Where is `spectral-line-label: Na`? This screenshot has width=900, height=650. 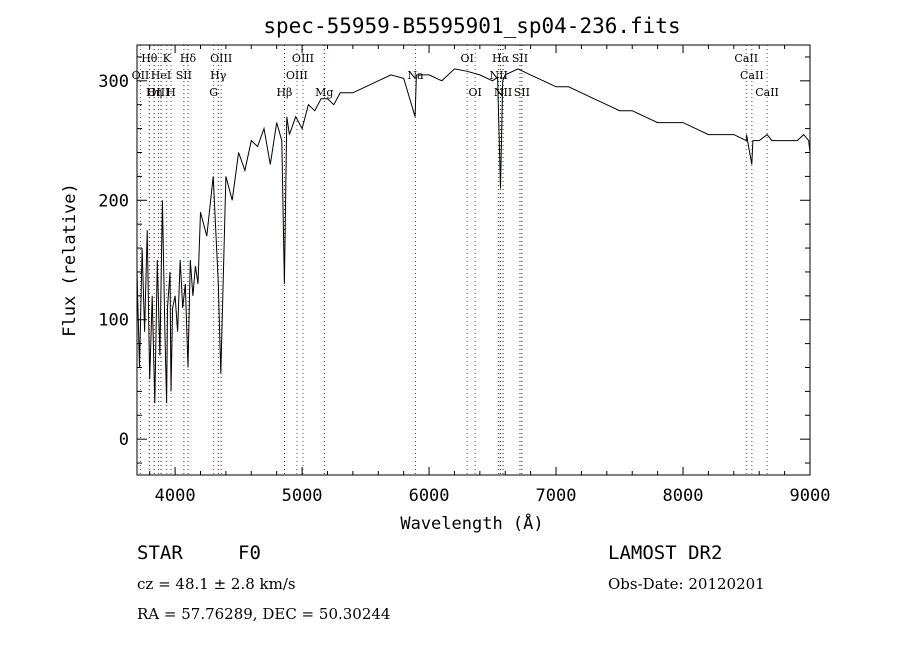
spectral-line-label: Na is located at coordinates (415, 75).